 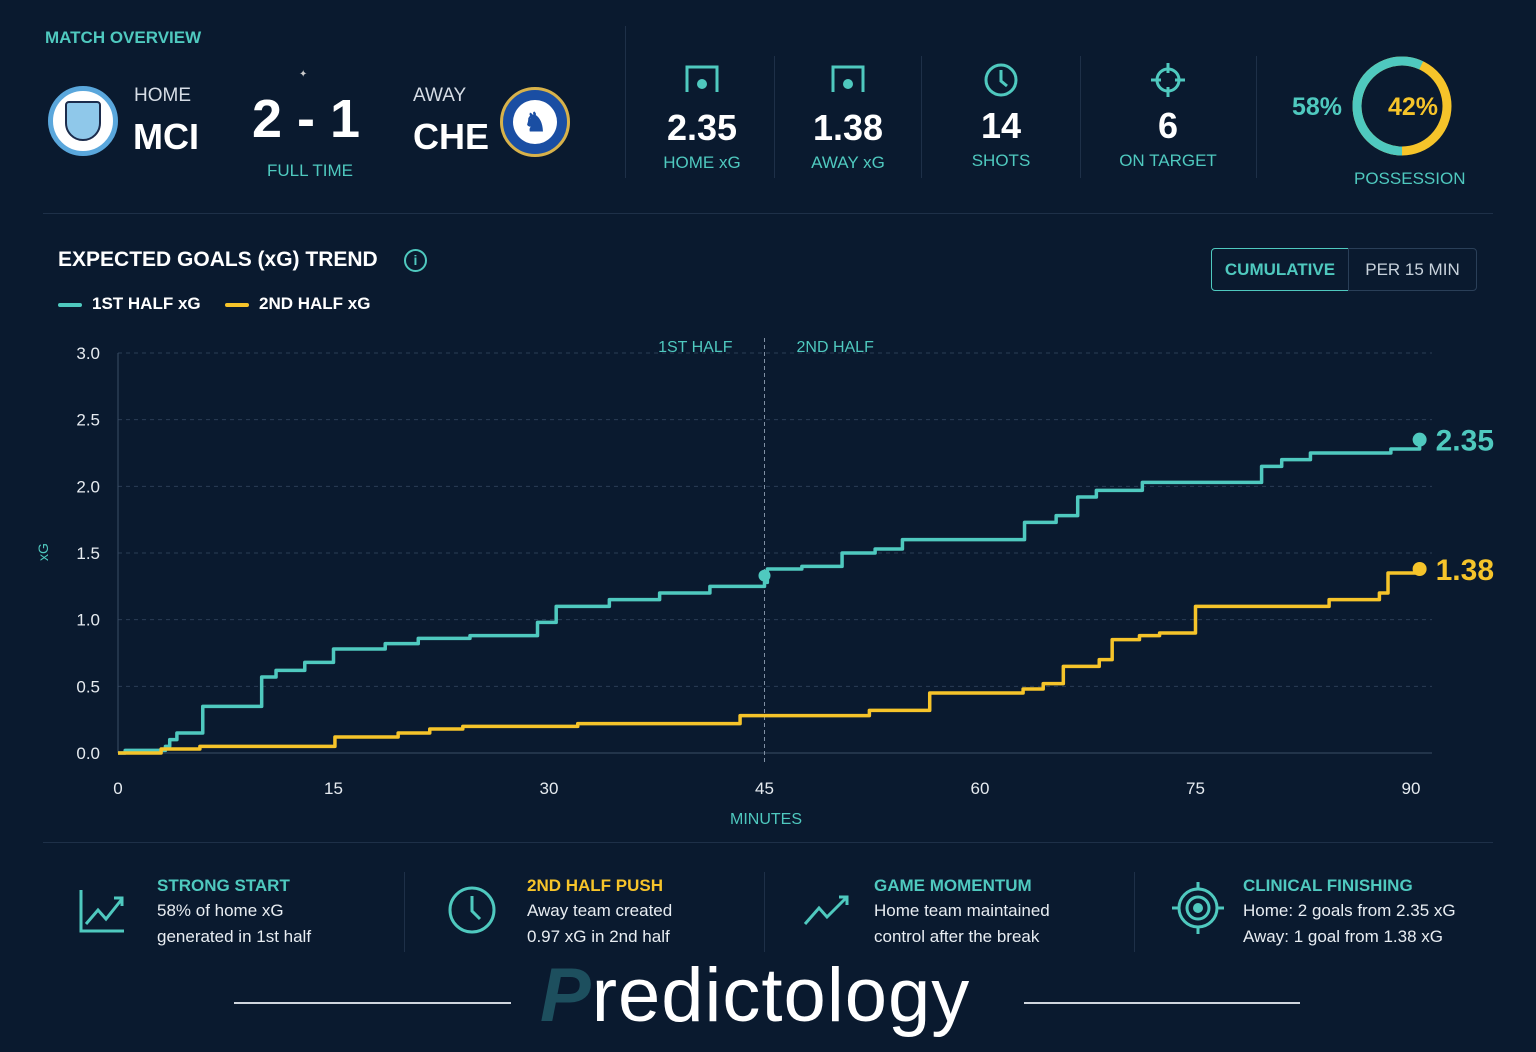 I want to click on x-axis-label: MINUTES, so click(x=766, y=819).